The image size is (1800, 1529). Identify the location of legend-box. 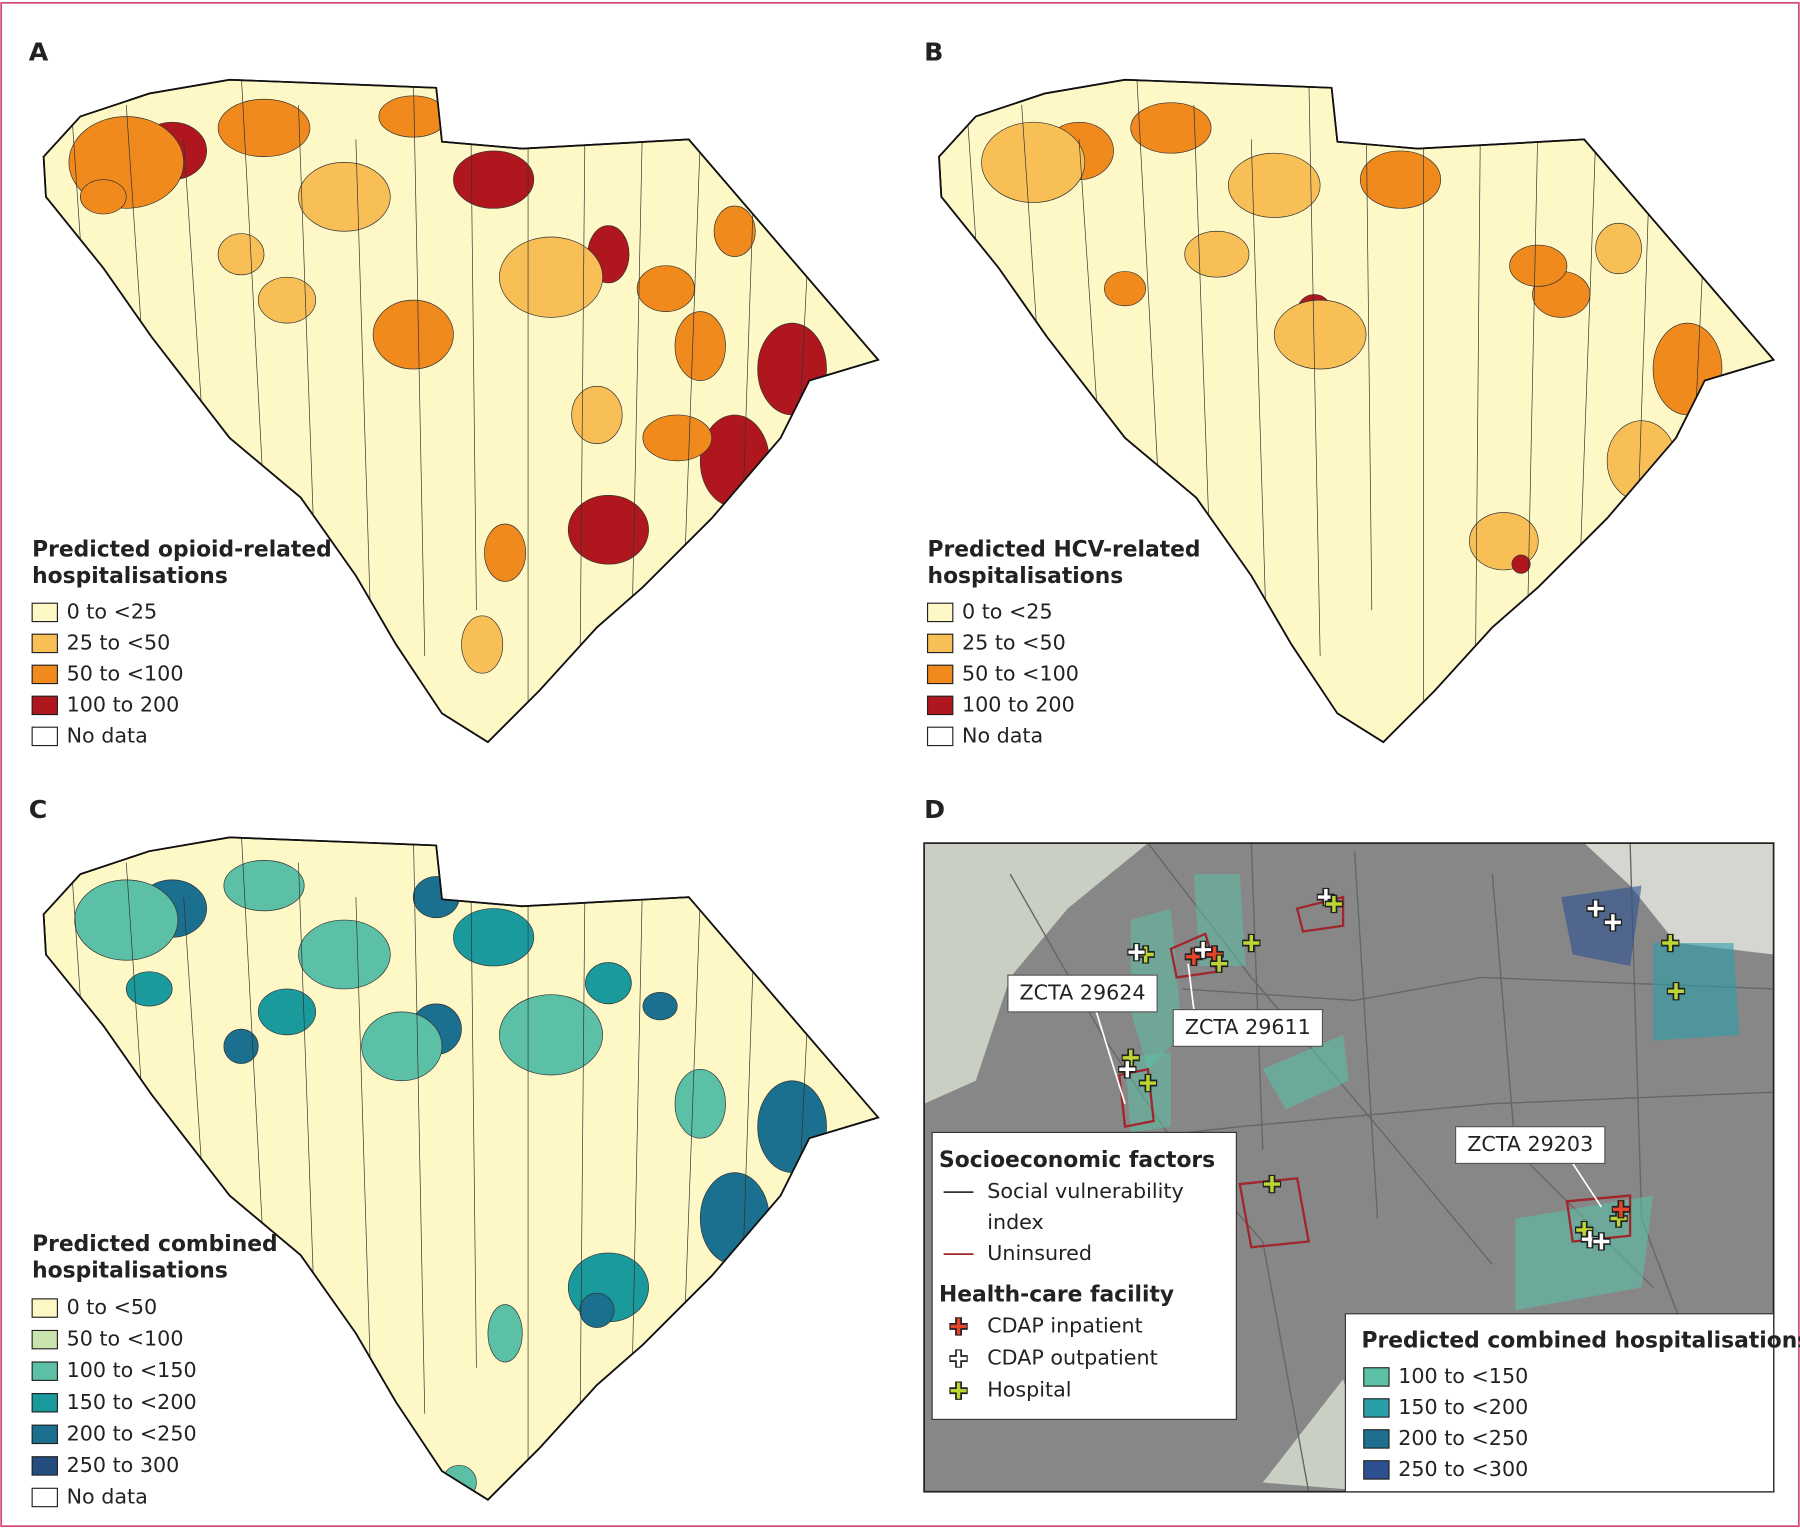
(1084, 1275).